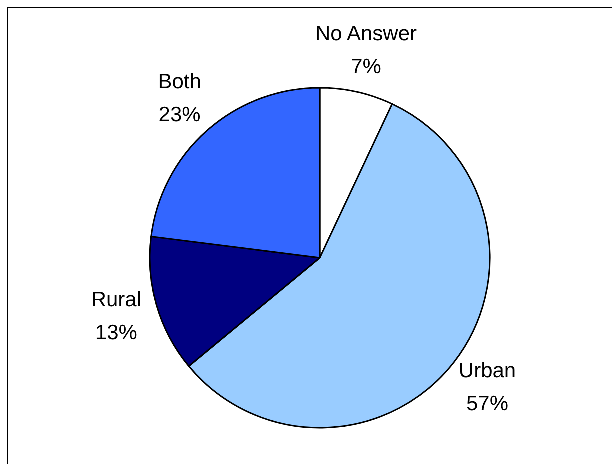 The height and width of the screenshot is (464, 612). Describe the element at coordinates (116, 333) in the screenshot. I see `data-label: 13%` at that location.